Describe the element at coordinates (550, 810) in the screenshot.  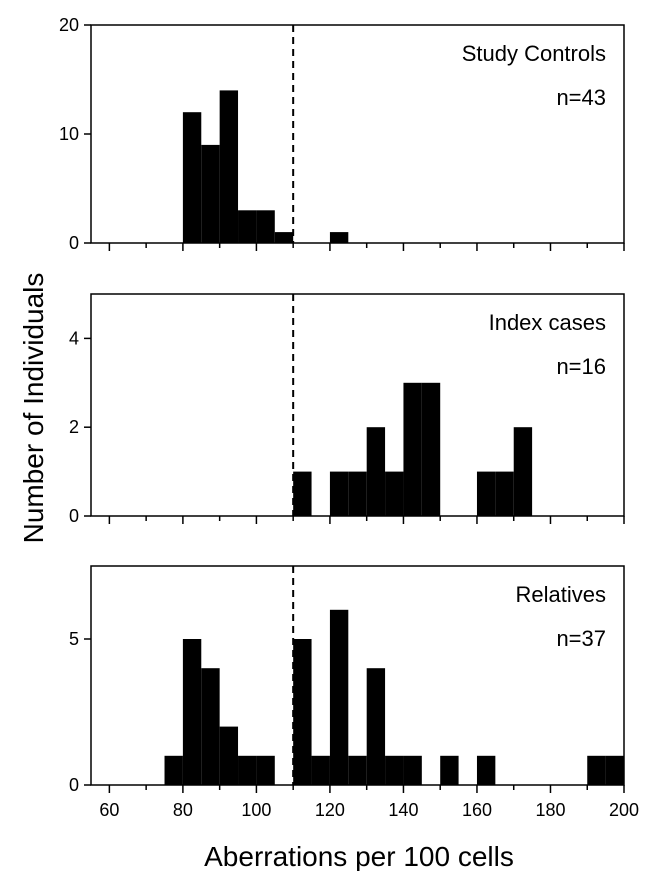
I see `x-tick-label: 180` at that location.